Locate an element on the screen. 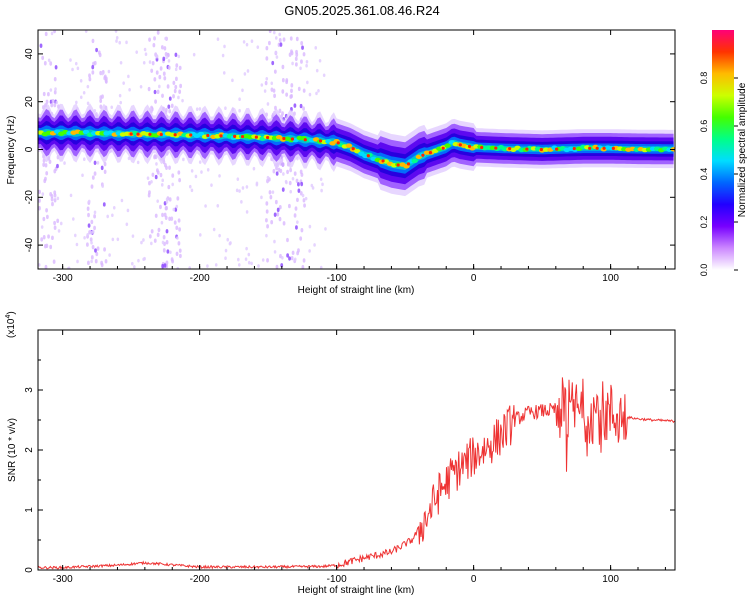 The width and height of the screenshot is (750, 605). figure-title: GN05.2025.361.08.46.R24 is located at coordinates (361, 10).